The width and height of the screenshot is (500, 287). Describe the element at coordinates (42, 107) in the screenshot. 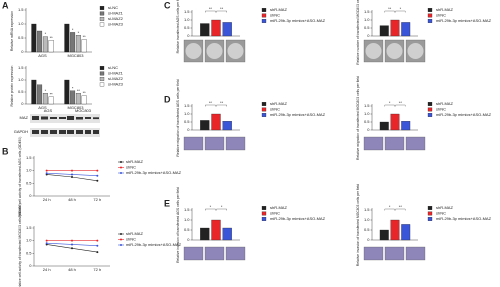

I see `x-tick-label: AGS` at that location.